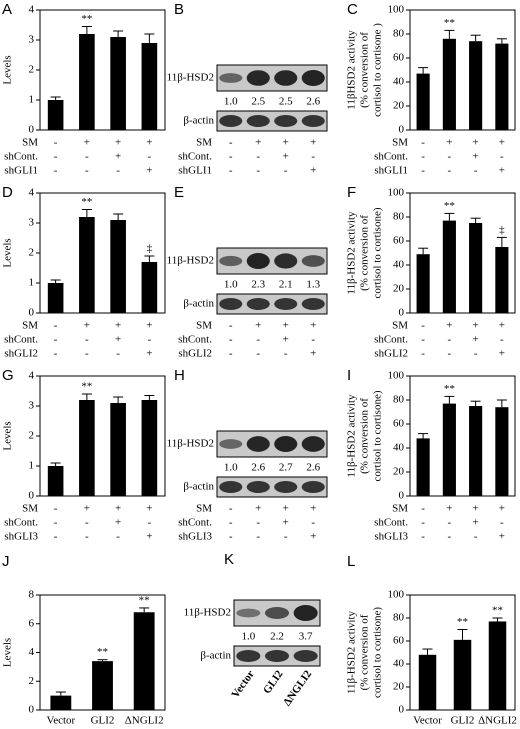 The height and width of the screenshot is (729, 520). Describe the element at coordinates (258, 285) in the screenshot. I see `ratio-label: 2.3` at that location.